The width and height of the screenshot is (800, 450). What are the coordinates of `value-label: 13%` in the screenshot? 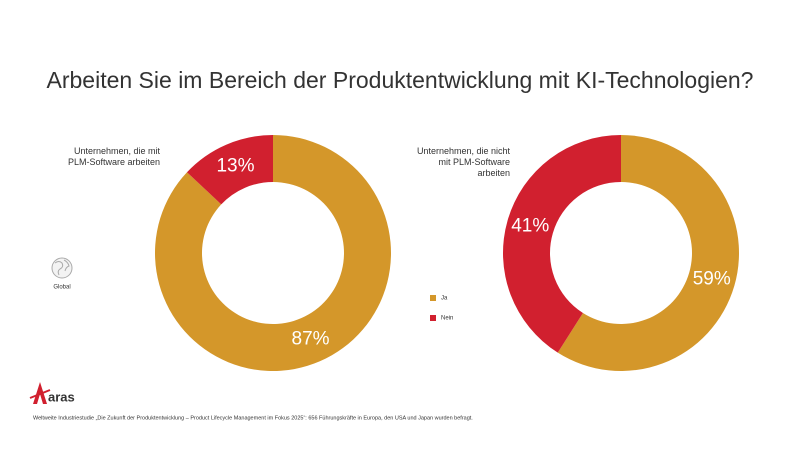 It's located at (235, 165).